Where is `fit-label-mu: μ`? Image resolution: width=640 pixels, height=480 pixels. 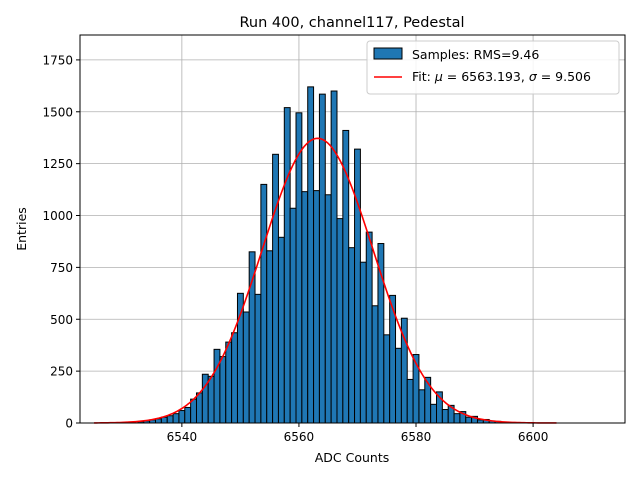 fit-label-mu: μ is located at coordinates (438, 76).